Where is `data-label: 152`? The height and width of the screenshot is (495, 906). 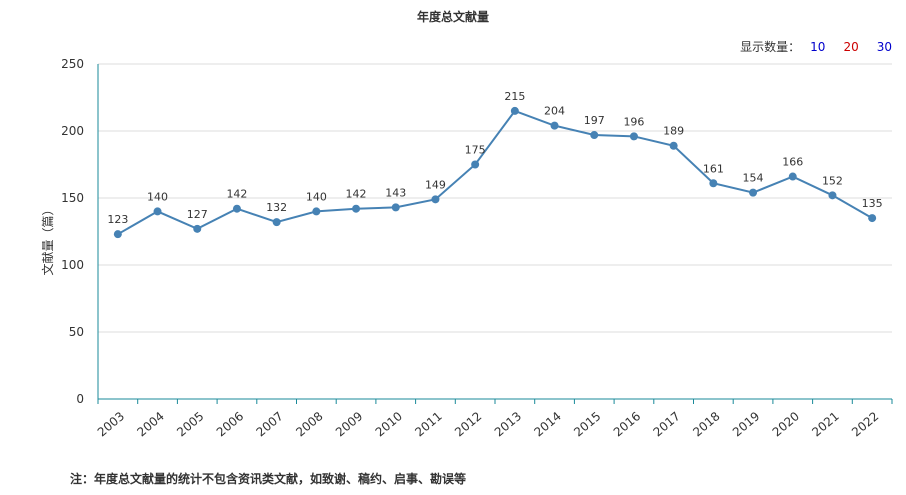
data-label: 152 is located at coordinates (832, 180).